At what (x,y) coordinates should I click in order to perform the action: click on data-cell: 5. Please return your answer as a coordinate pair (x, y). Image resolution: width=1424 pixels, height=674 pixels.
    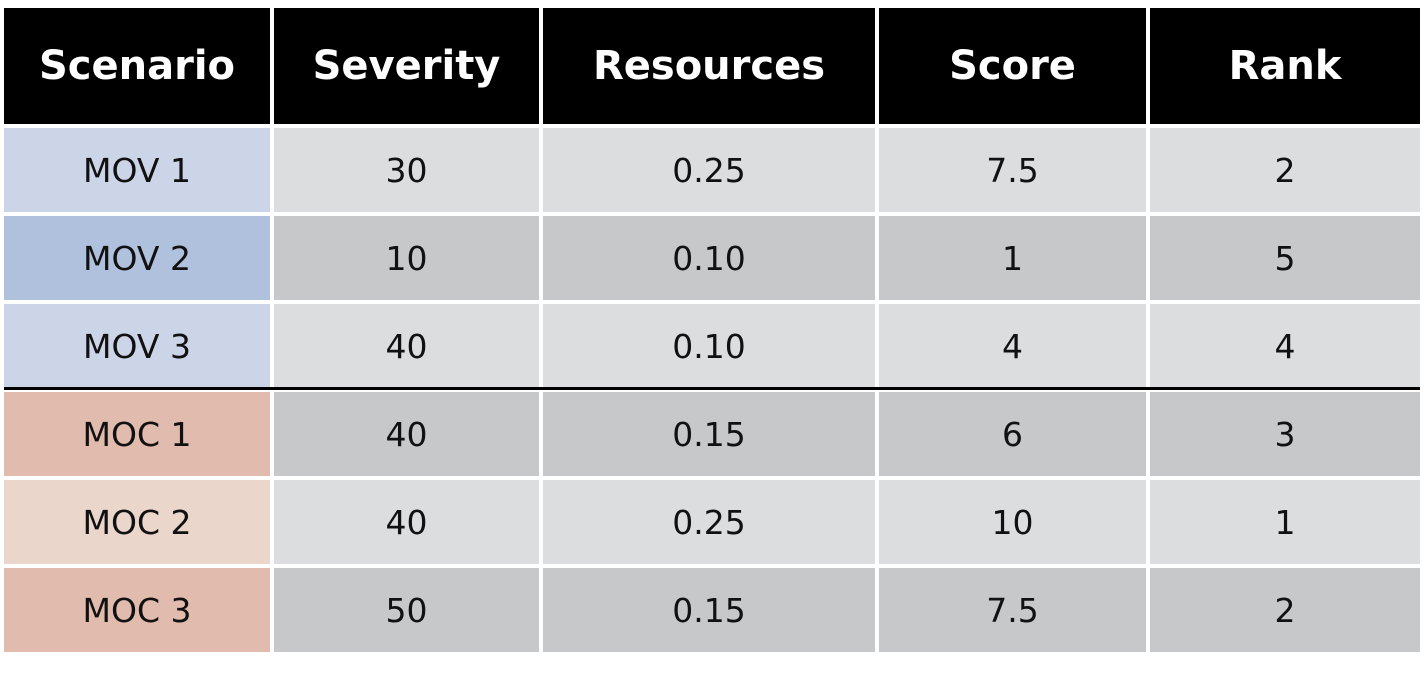
    Looking at the image, I should click on (1285, 258).